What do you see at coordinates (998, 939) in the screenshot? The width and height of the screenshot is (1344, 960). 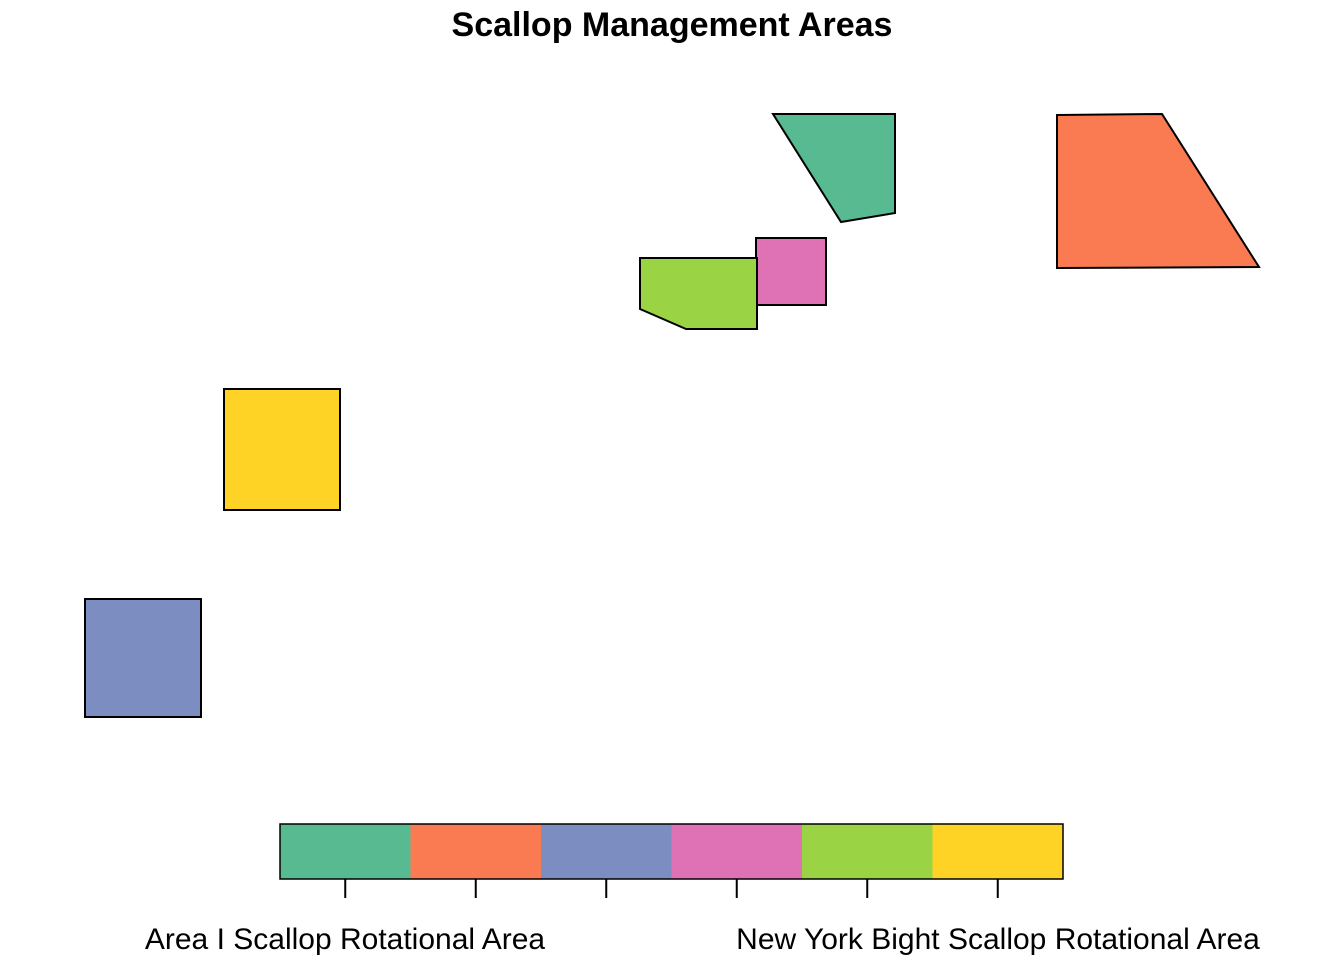 I see `legend-label-last: New York Bight Scallop Rotational Area` at bounding box center [998, 939].